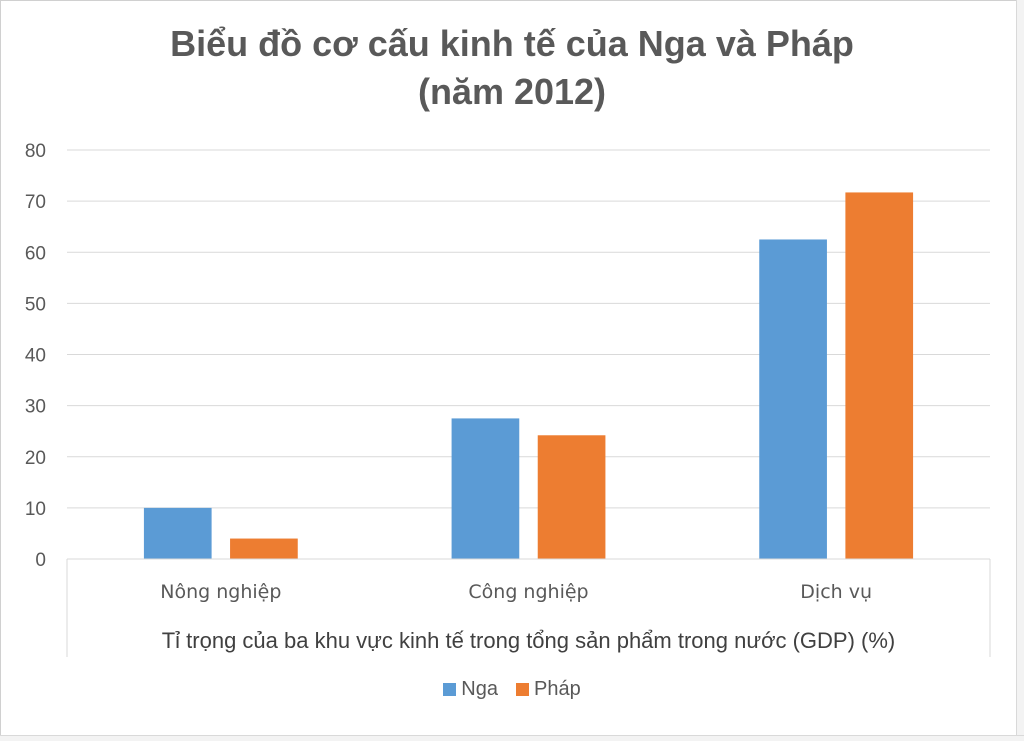 The width and height of the screenshot is (1024, 741). I want to click on category-label: Dịch vụ, so click(836, 592).